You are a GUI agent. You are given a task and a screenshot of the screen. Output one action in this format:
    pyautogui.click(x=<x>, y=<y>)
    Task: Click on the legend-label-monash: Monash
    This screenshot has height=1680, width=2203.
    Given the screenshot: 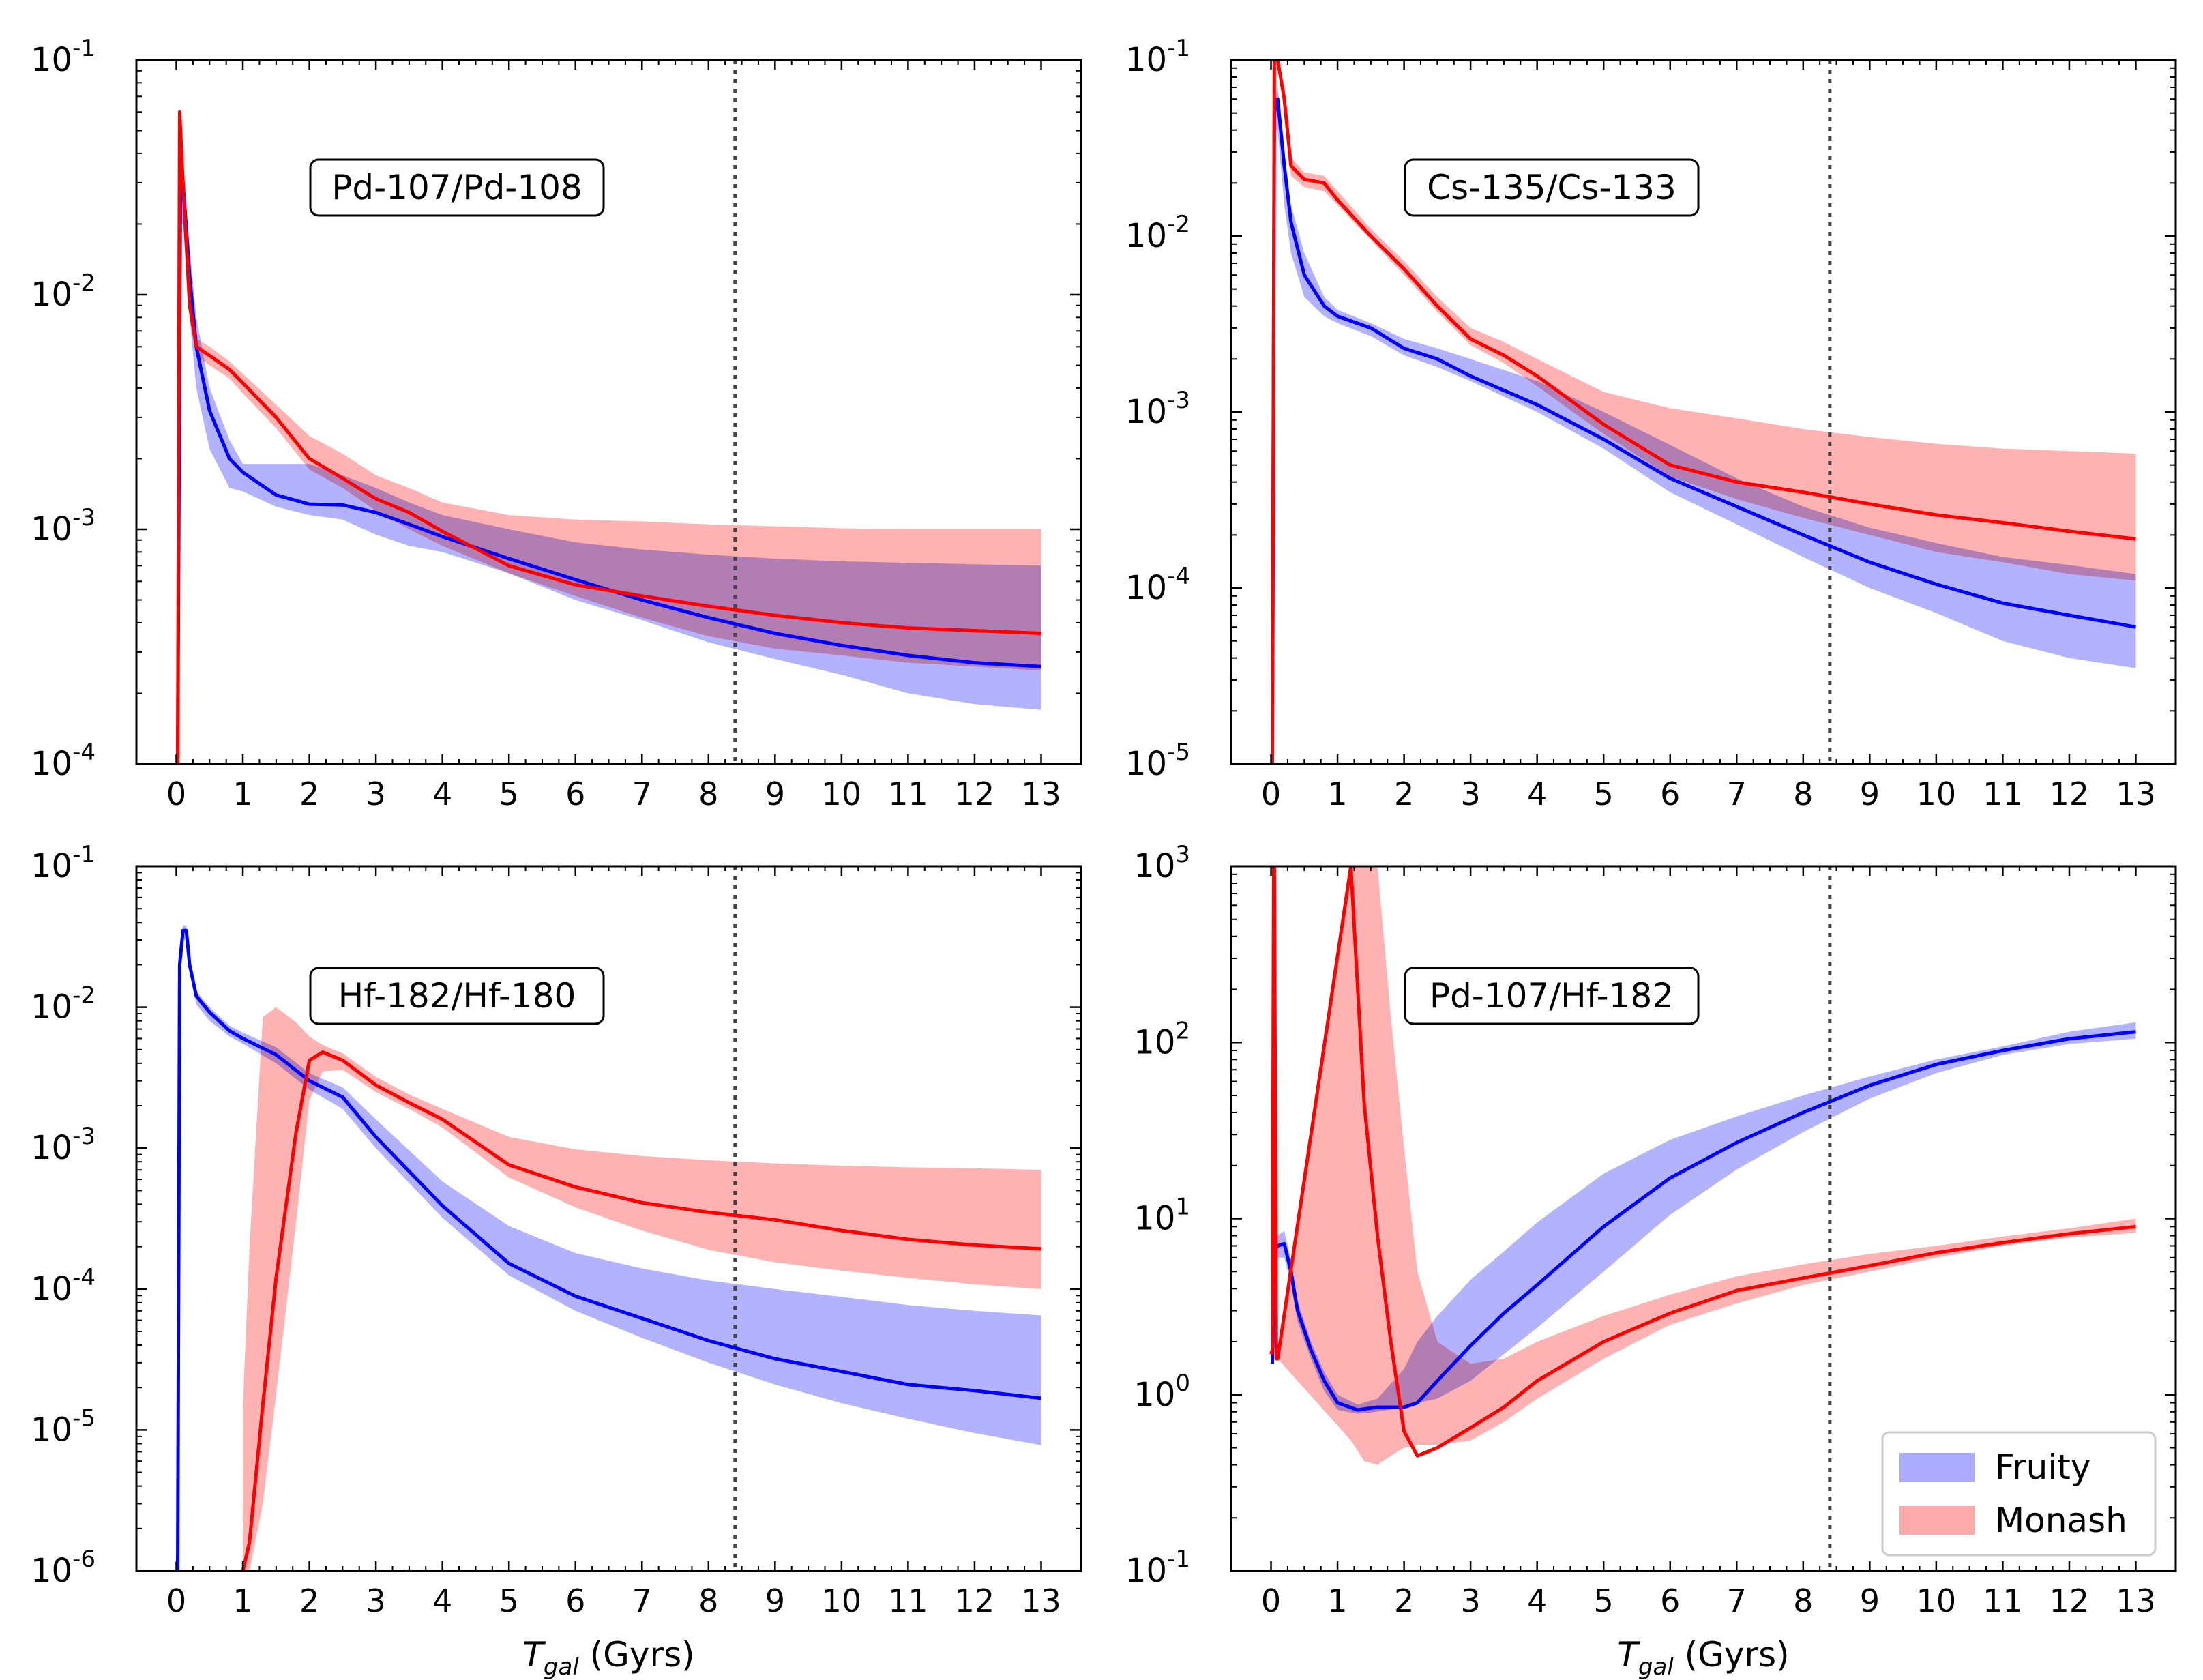 What is the action you would take?
    pyautogui.click(x=2061, y=1520)
    